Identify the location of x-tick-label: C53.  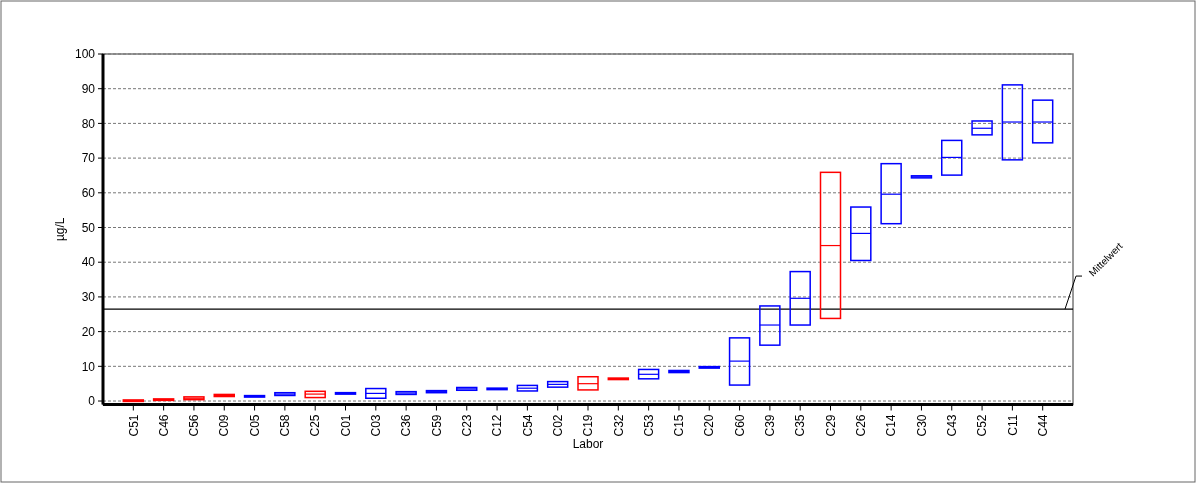
(648, 425).